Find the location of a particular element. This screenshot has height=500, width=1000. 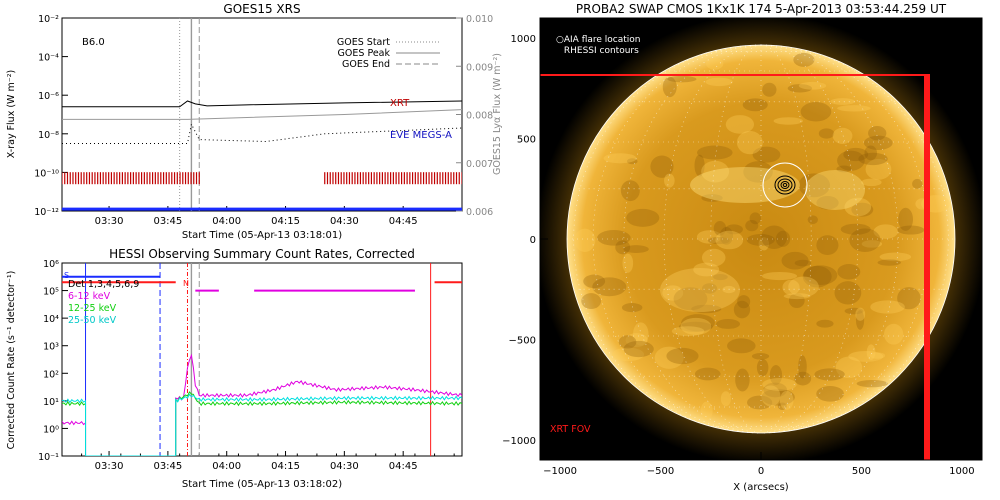

legend-rhessi: ○RHESSI contours is located at coordinates (597, 51).